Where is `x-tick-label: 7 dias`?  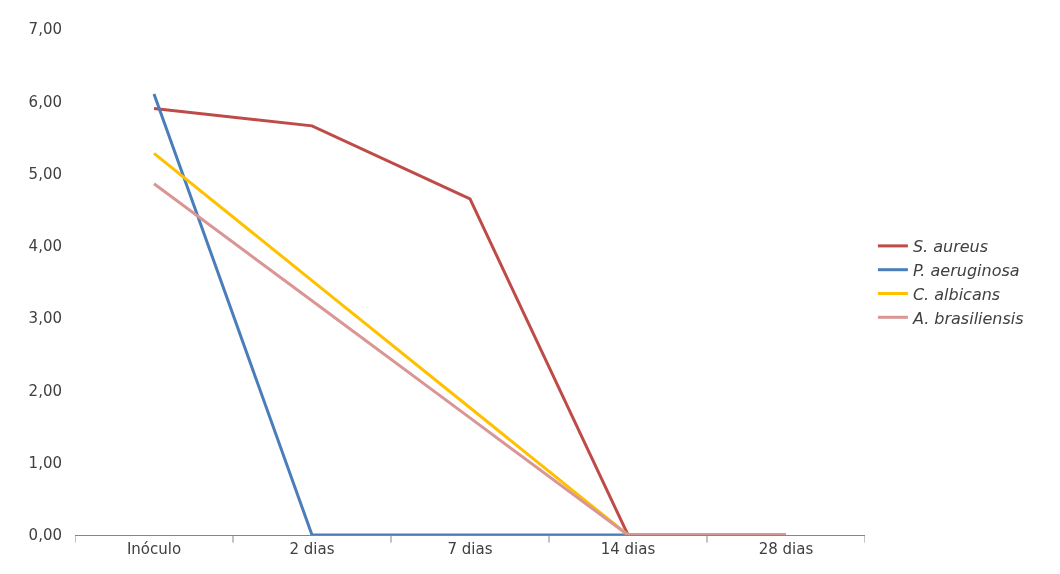 x-tick-label: 7 dias is located at coordinates (470, 549).